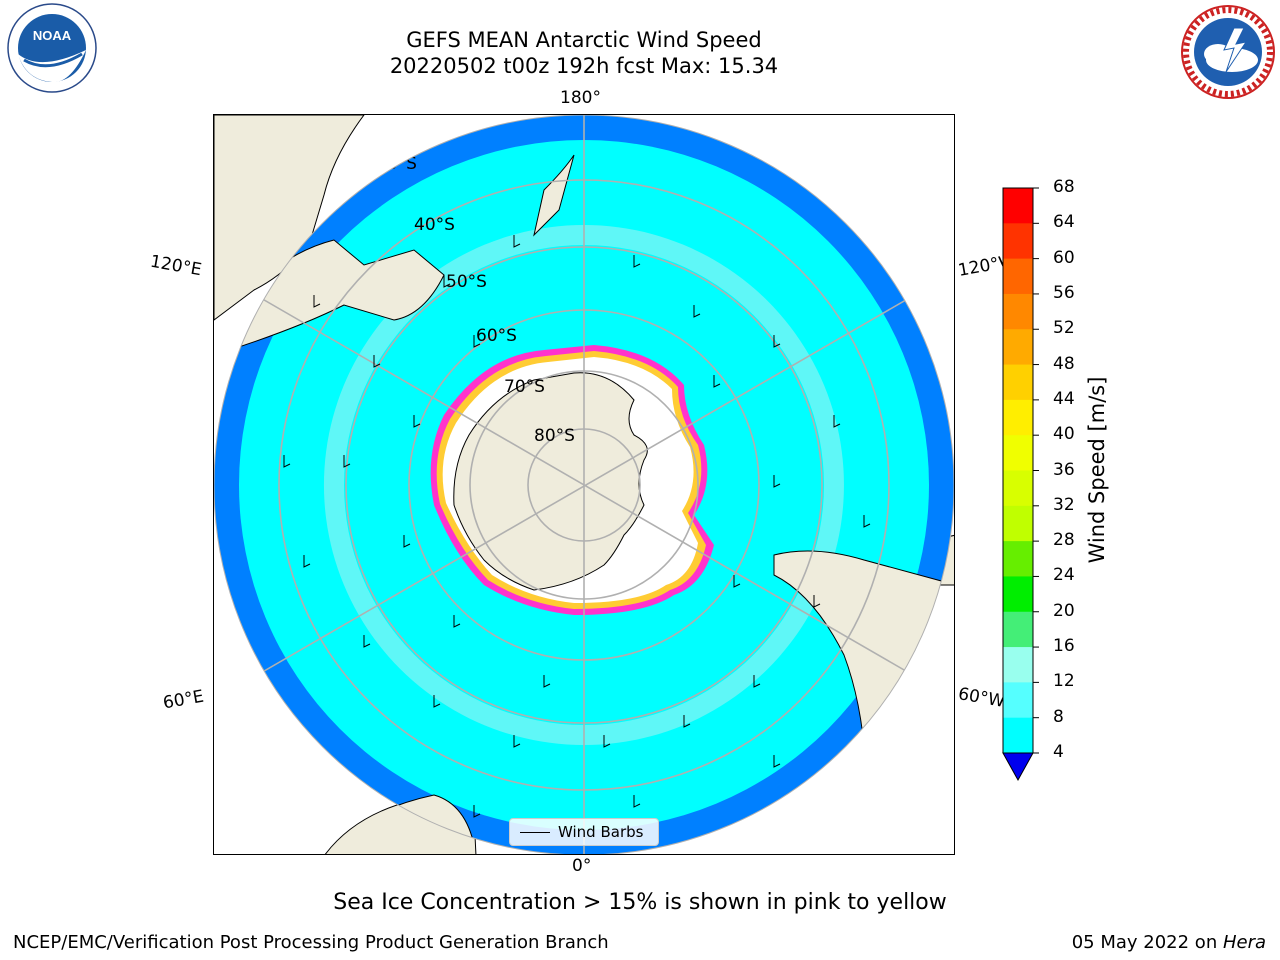 The height and width of the screenshot is (960, 1280). What do you see at coordinates (1064, 398) in the screenshot?
I see `colorbar-tick-label: 44` at bounding box center [1064, 398].